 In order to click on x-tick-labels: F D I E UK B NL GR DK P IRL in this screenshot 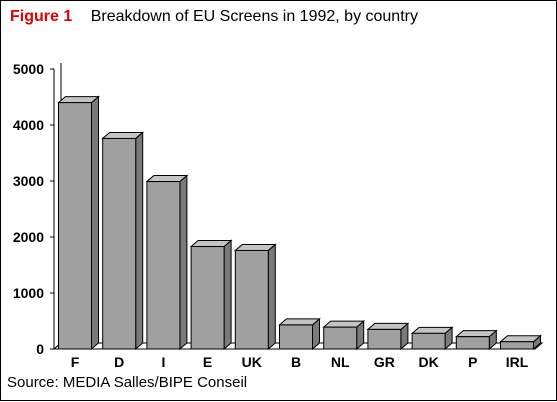, I will do `click(300, 362)`.